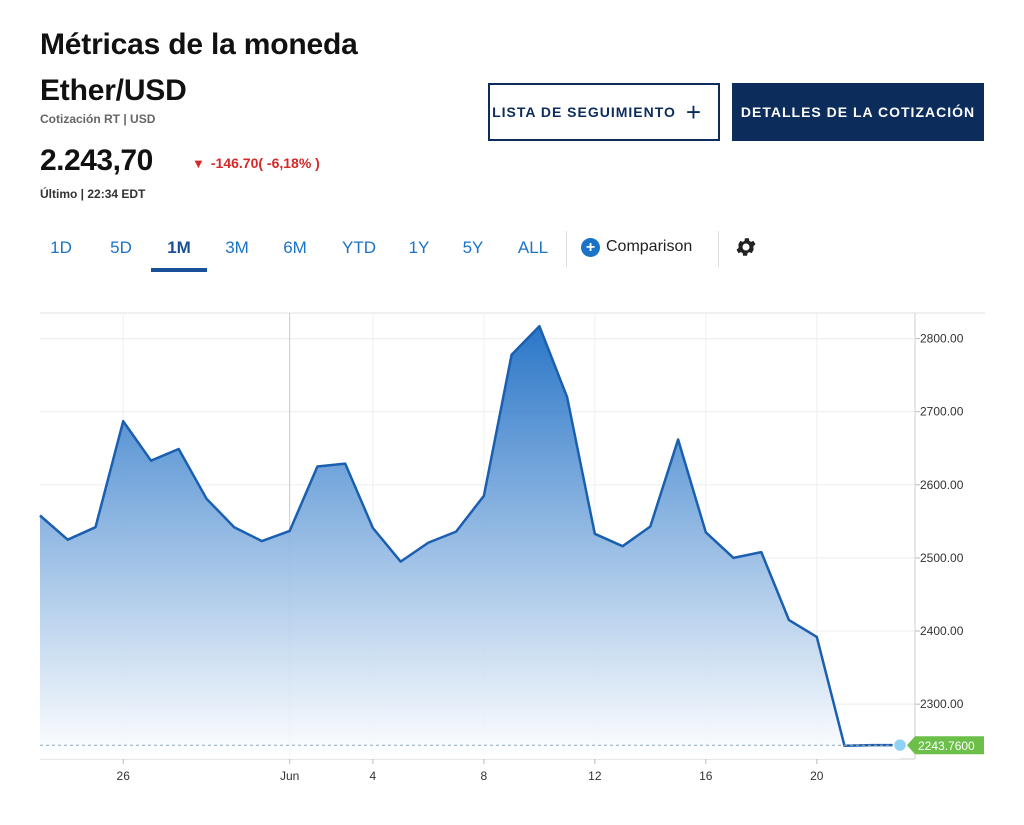  Describe the element at coordinates (359, 247) in the screenshot. I see `tab-ytd: YTD` at that location.